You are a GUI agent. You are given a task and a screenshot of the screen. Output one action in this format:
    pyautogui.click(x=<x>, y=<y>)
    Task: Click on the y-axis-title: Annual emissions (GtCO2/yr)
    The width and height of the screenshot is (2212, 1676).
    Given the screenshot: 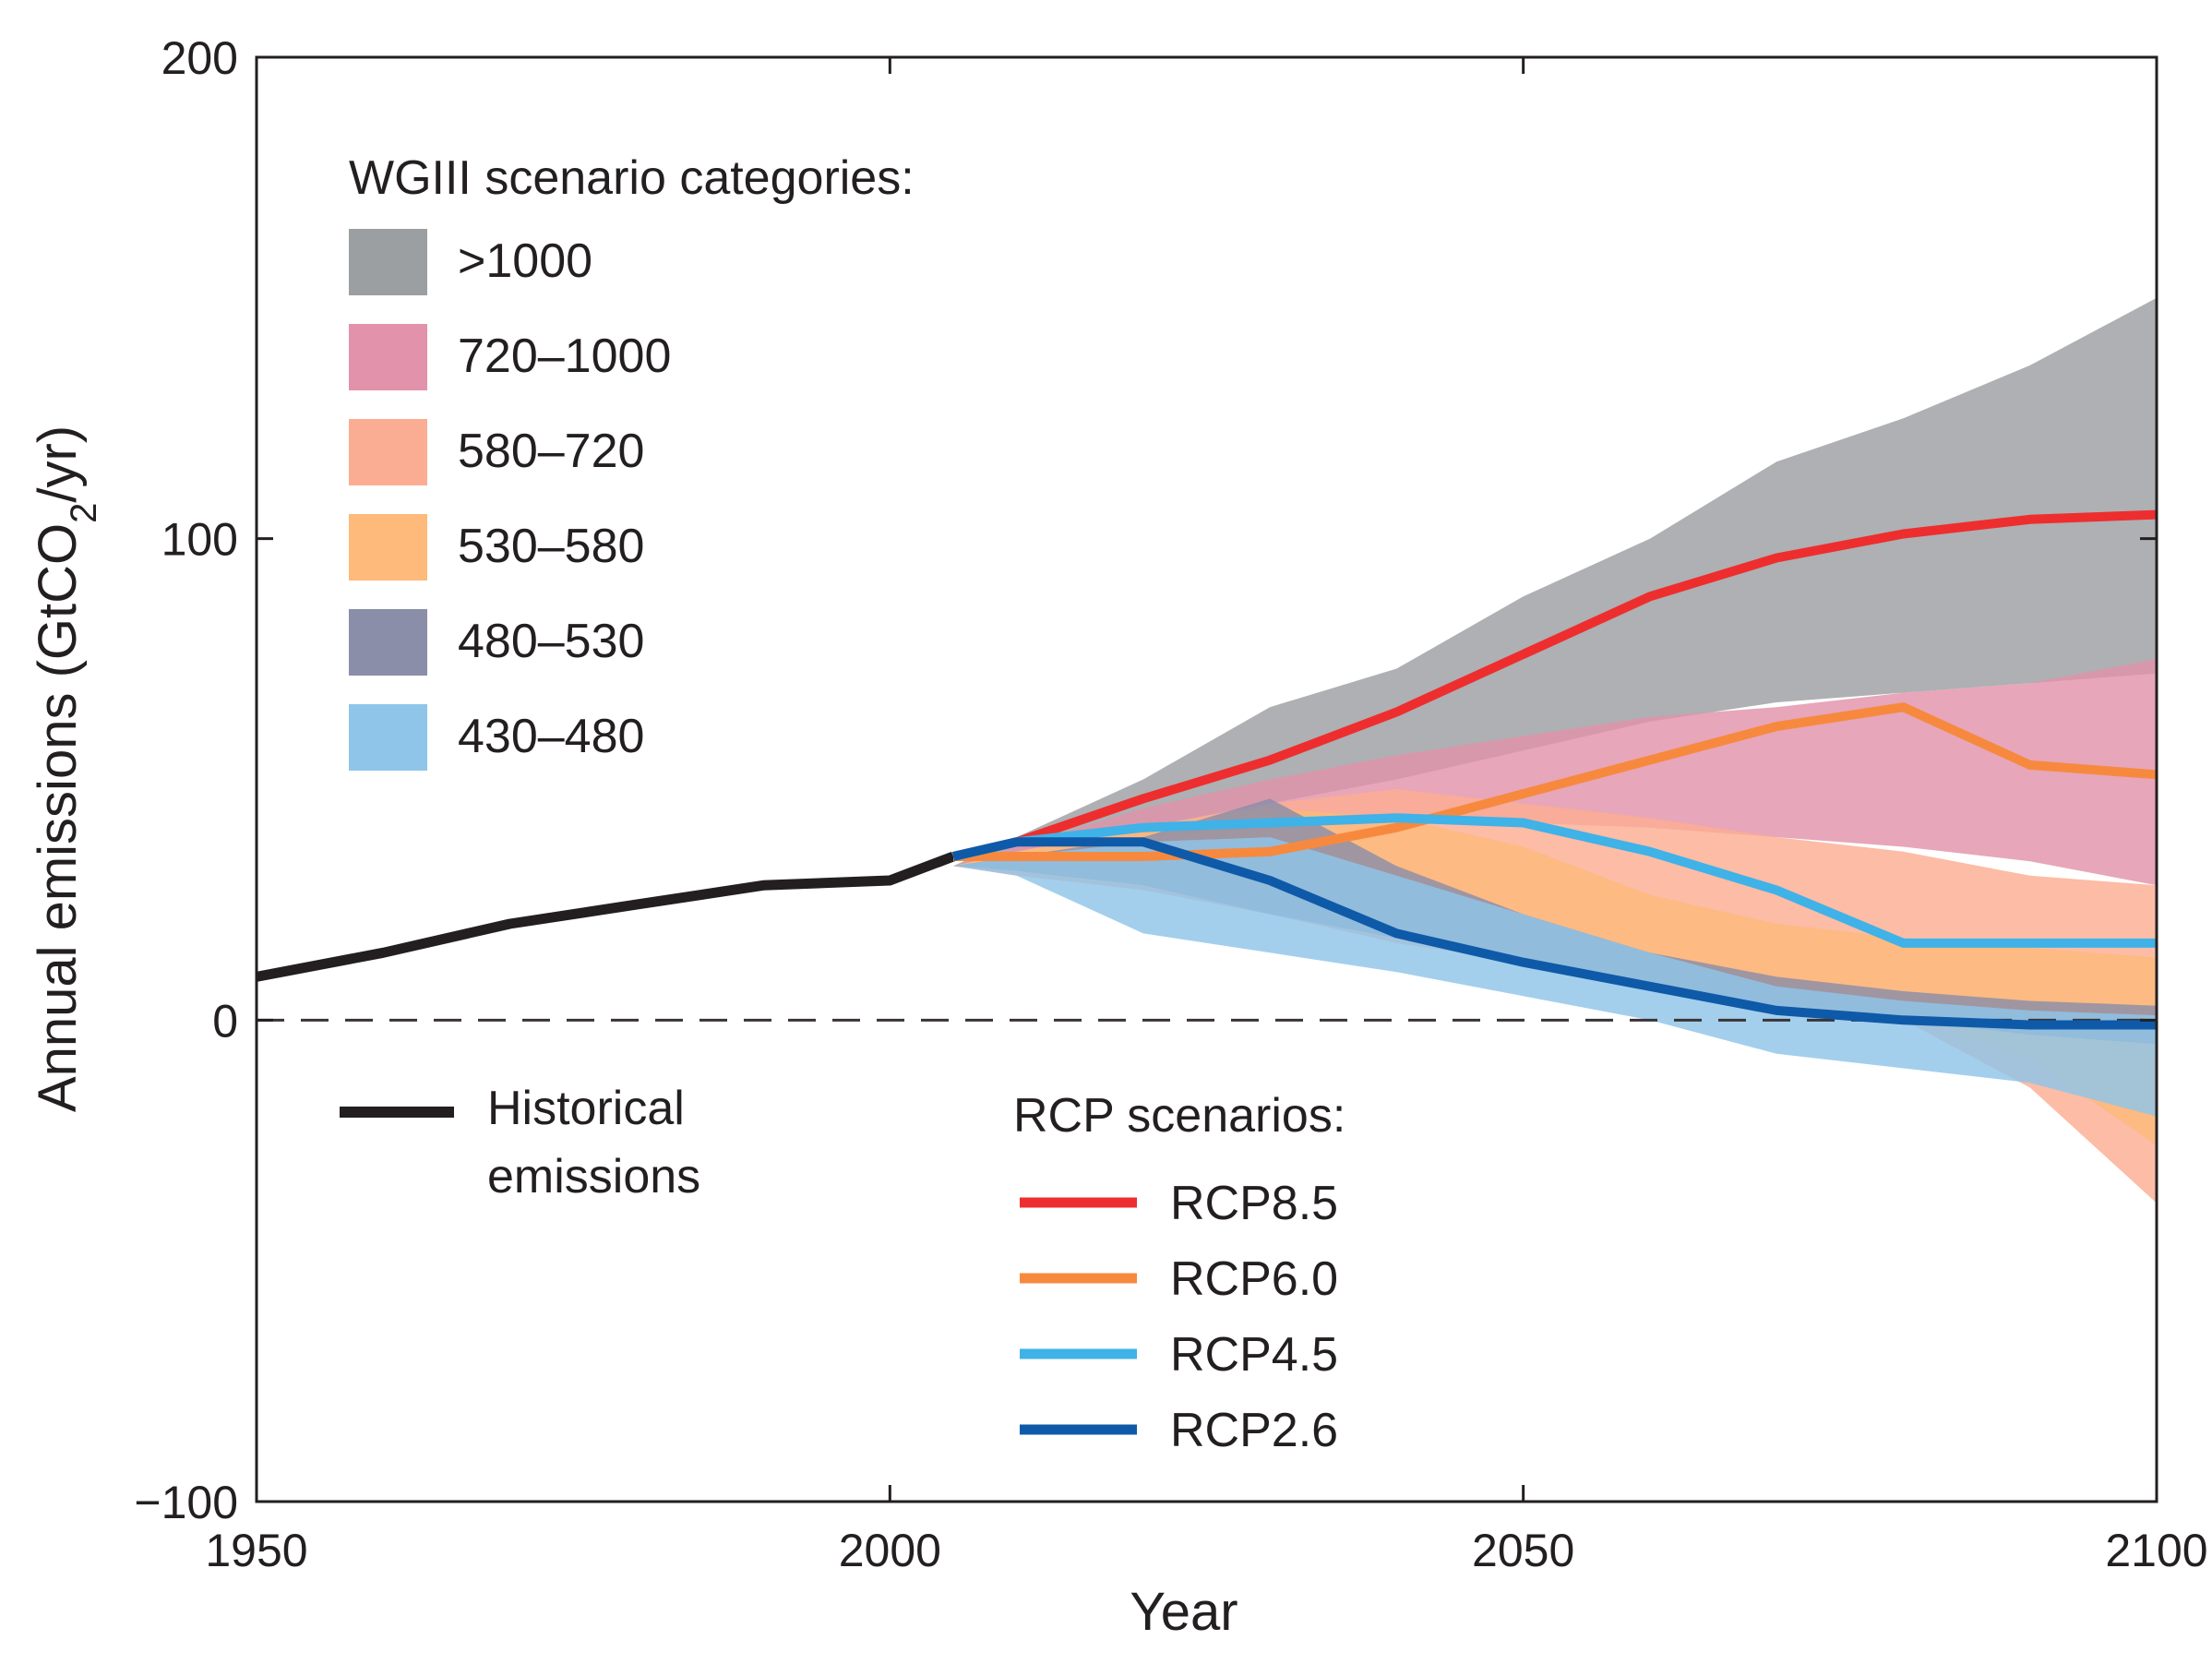 What is the action you would take?
    pyautogui.click(x=66, y=768)
    